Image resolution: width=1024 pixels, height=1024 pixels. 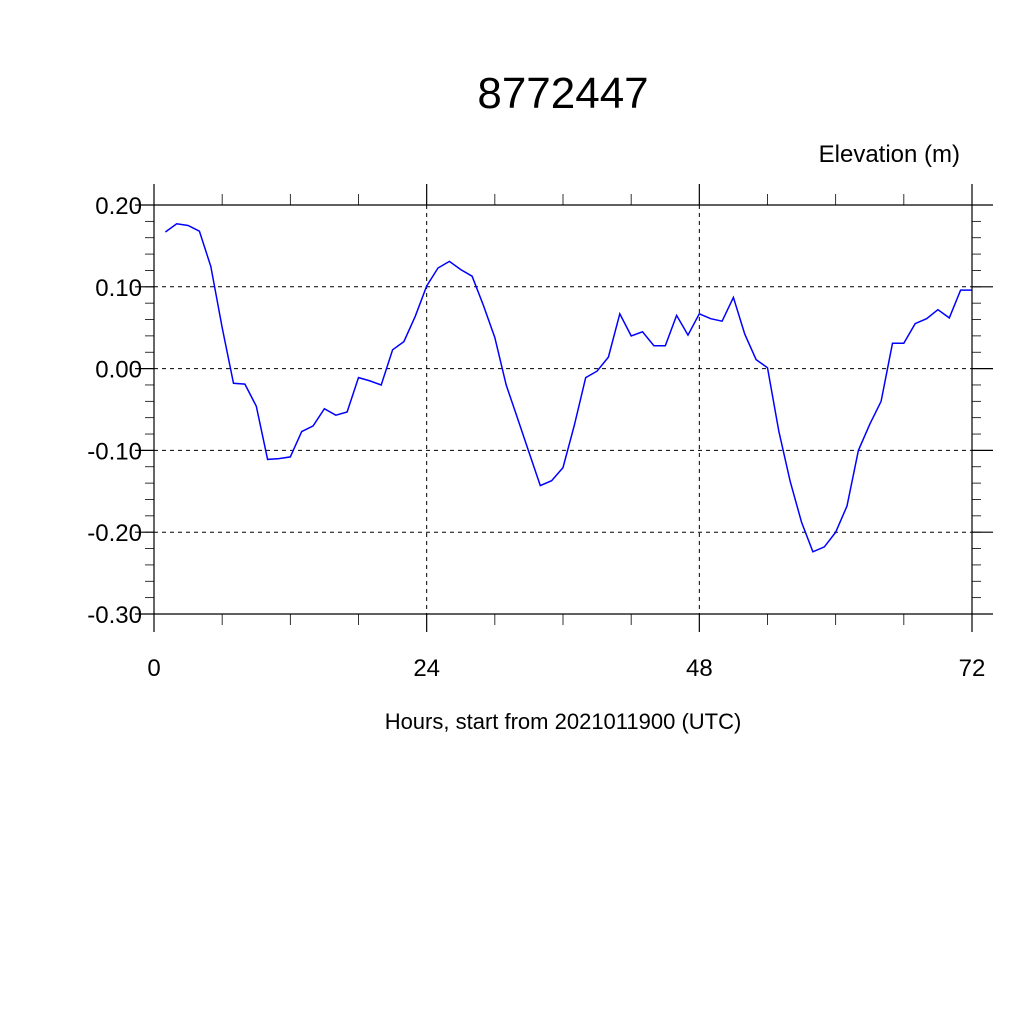 What do you see at coordinates (114, 533) in the screenshot?
I see `y-tick-label: -0.20` at bounding box center [114, 533].